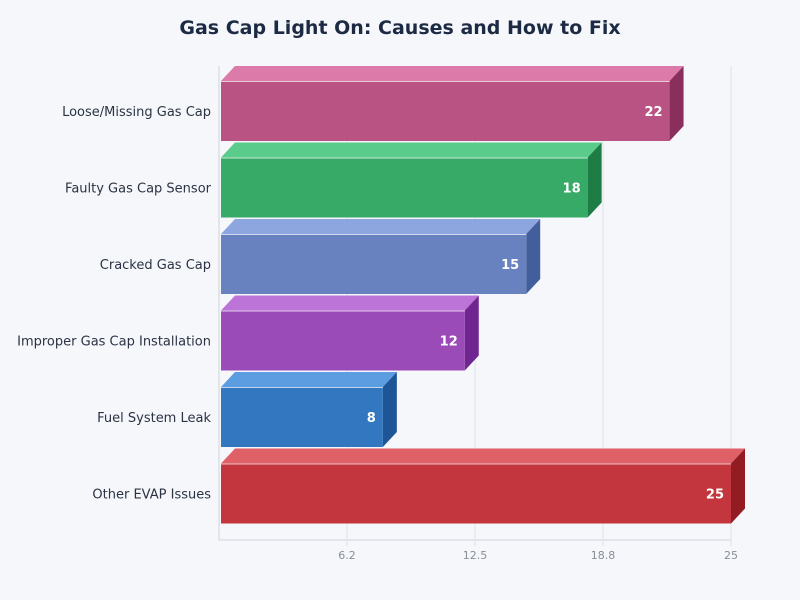 The image size is (800, 600). I want to click on category-label: Improper Gas Cap Installation, so click(114, 342).